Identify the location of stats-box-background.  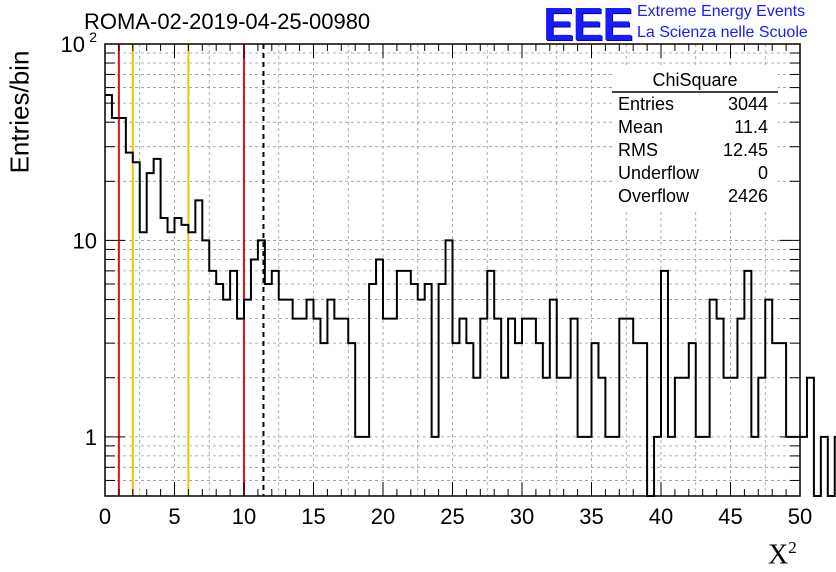
(695, 138).